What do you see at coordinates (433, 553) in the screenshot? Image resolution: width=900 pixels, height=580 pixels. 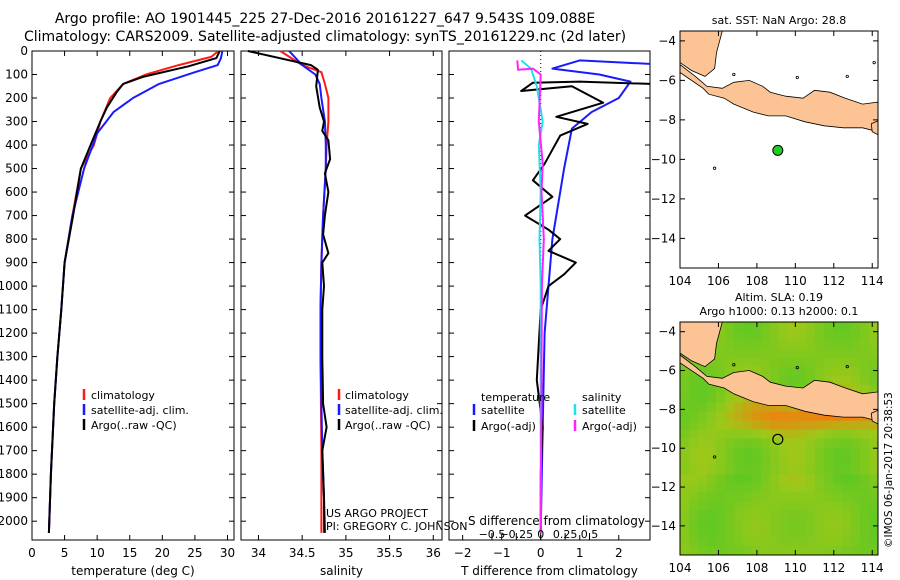 I see `salinity-x-tick-label: 36` at bounding box center [433, 553].